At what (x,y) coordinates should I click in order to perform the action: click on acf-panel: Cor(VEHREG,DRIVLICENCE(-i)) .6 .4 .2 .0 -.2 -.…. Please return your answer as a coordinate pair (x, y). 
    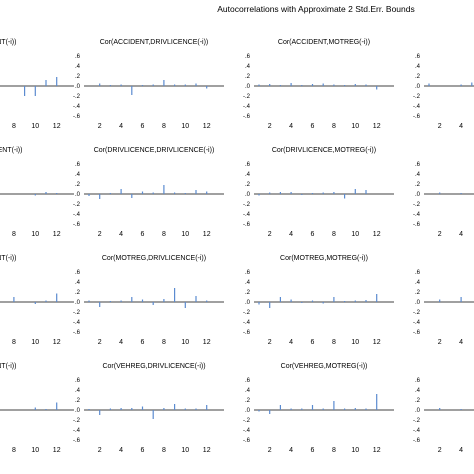
    Looking at the image, I should click on (148, 408).